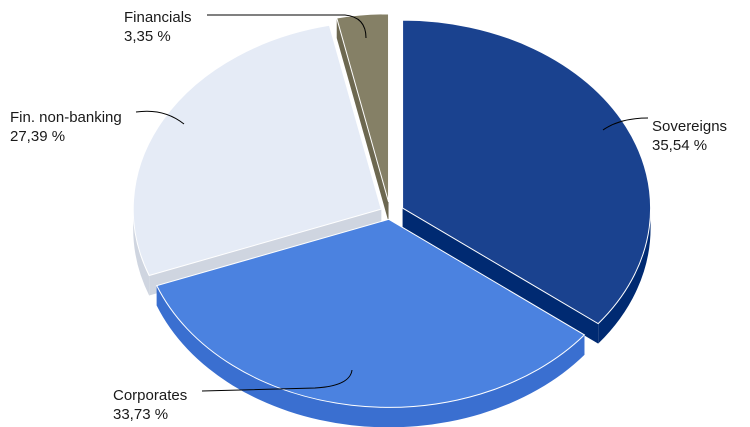  What do you see at coordinates (689, 126) in the screenshot?
I see `data-label-name-sovereigns: Sovereigns` at bounding box center [689, 126].